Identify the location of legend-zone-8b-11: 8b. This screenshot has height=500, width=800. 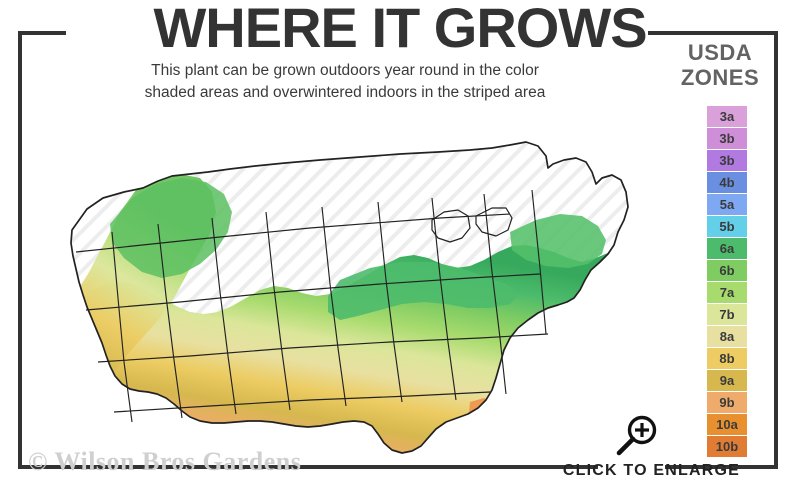
(727, 359).